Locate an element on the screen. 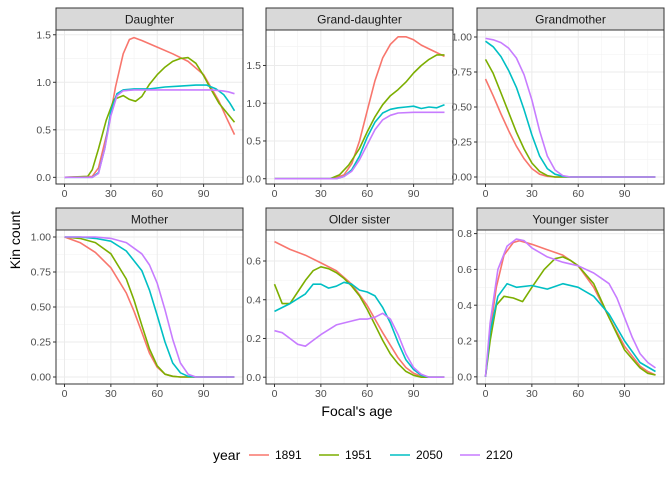 The width and height of the screenshot is (672, 480). panel-grandmother: Grandmother 0 30 60 90 0.00 0.25 0.50 0.75 1.00 is located at coordinates (558, 103).